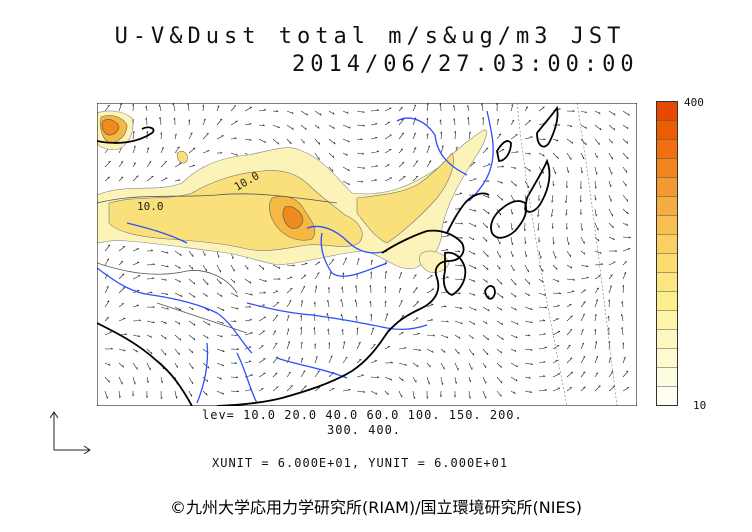 The width and height of the screenshot is (752, 532). Describe the element at coordinates (70, 432) in the screenshot. I see `axis-indicator-icon` at that location.